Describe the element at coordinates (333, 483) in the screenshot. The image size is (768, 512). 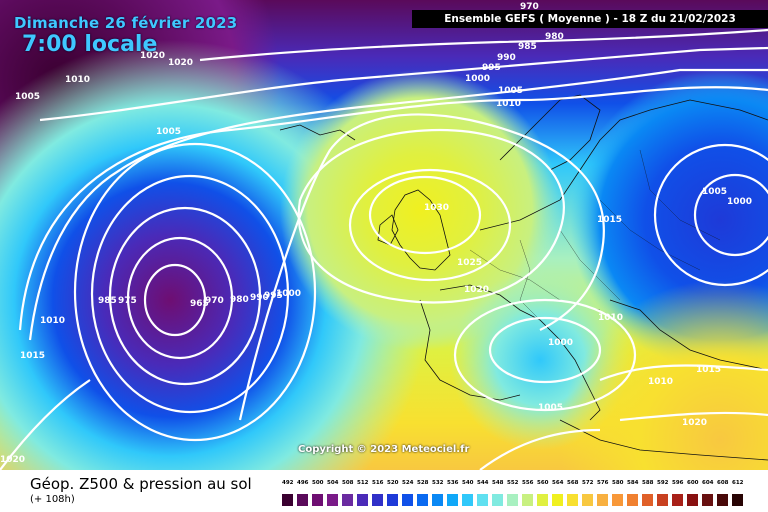
I see `legend-value: 504` at that location.